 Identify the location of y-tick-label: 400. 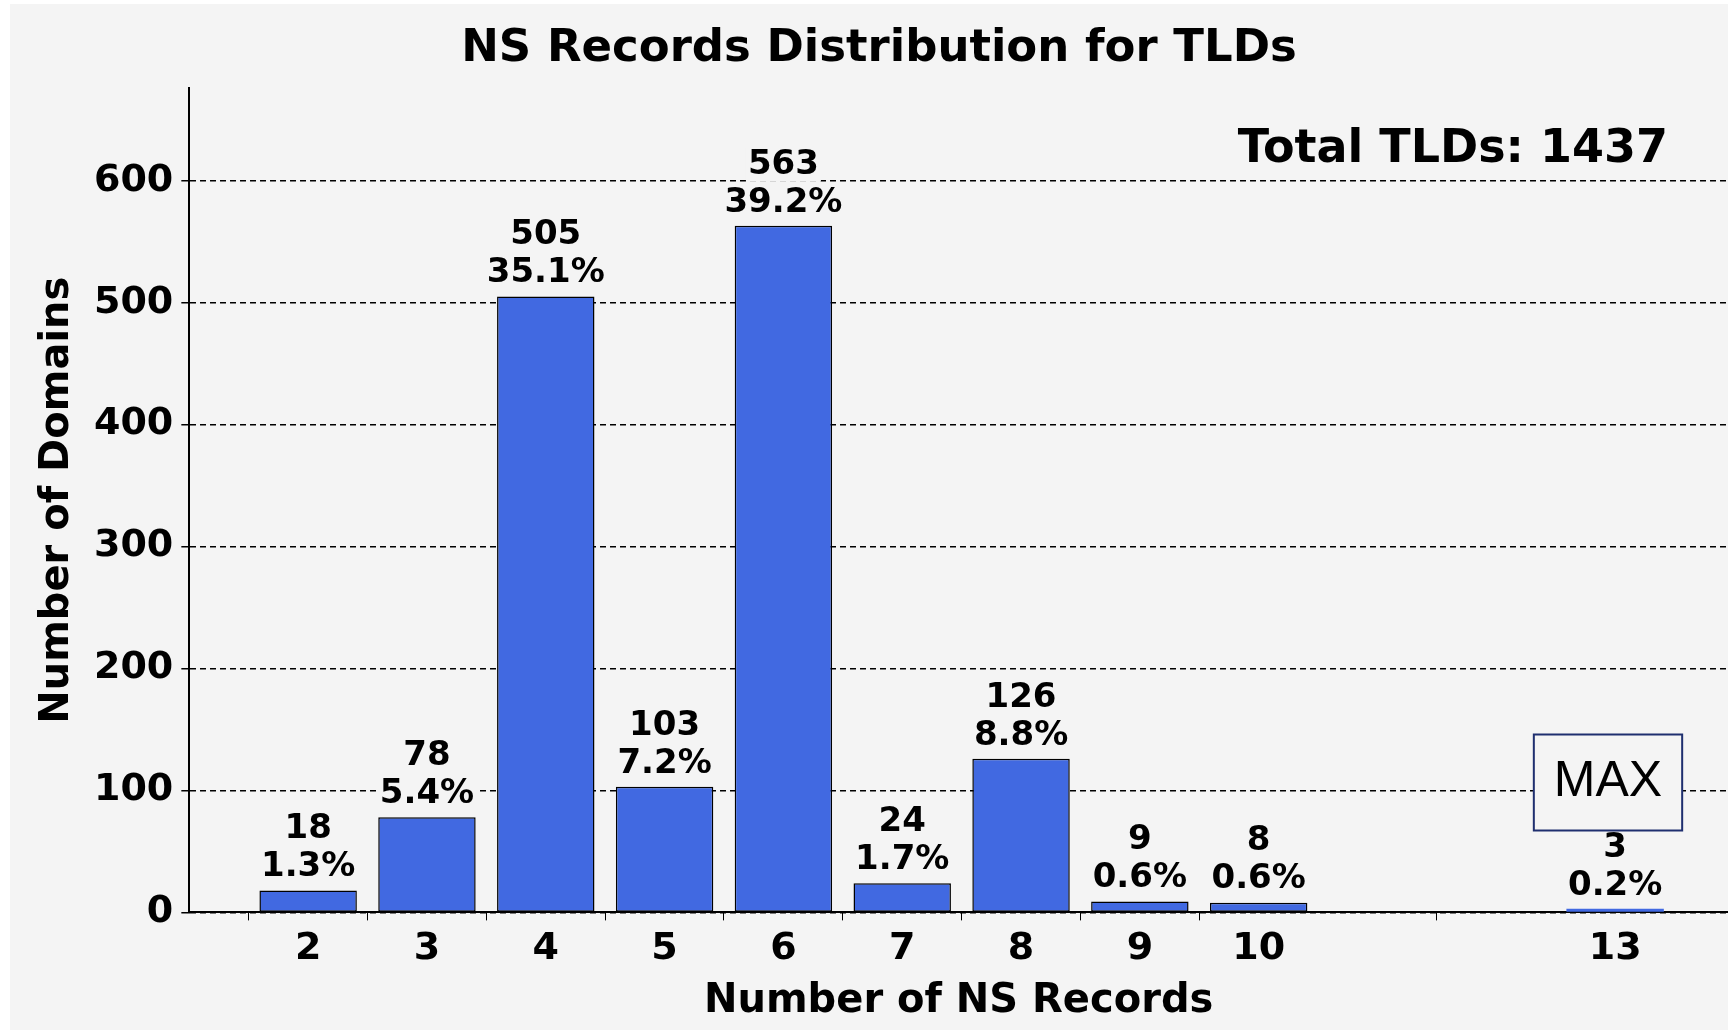
(133, 421).